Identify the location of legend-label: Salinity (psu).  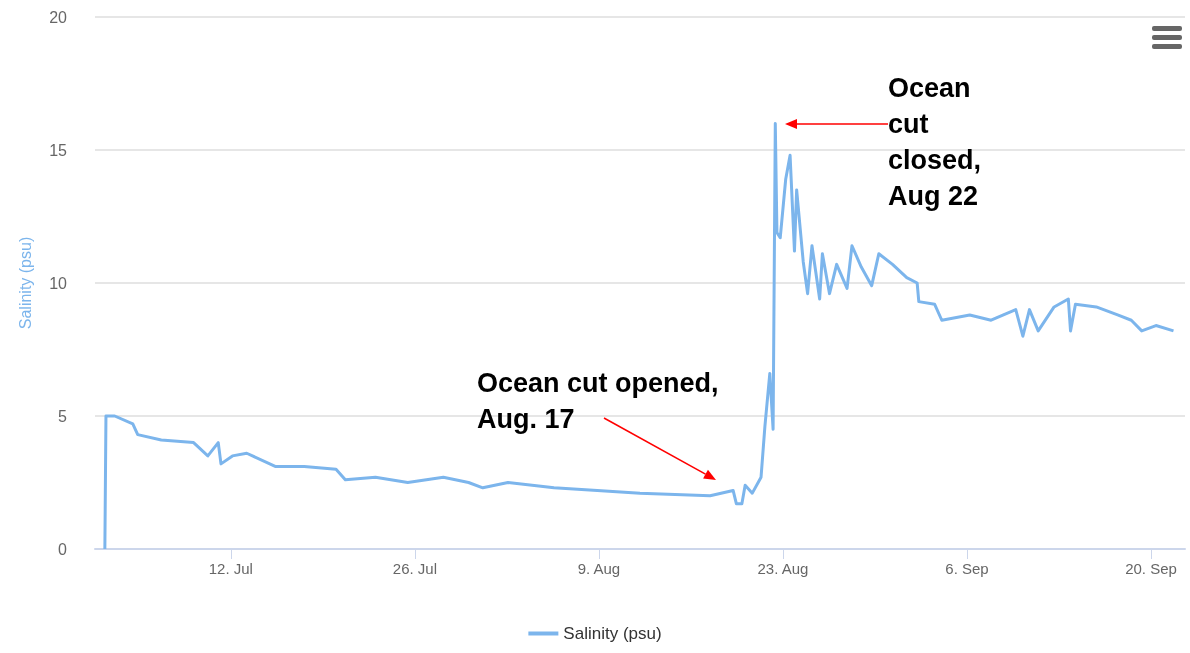
(612, 633).